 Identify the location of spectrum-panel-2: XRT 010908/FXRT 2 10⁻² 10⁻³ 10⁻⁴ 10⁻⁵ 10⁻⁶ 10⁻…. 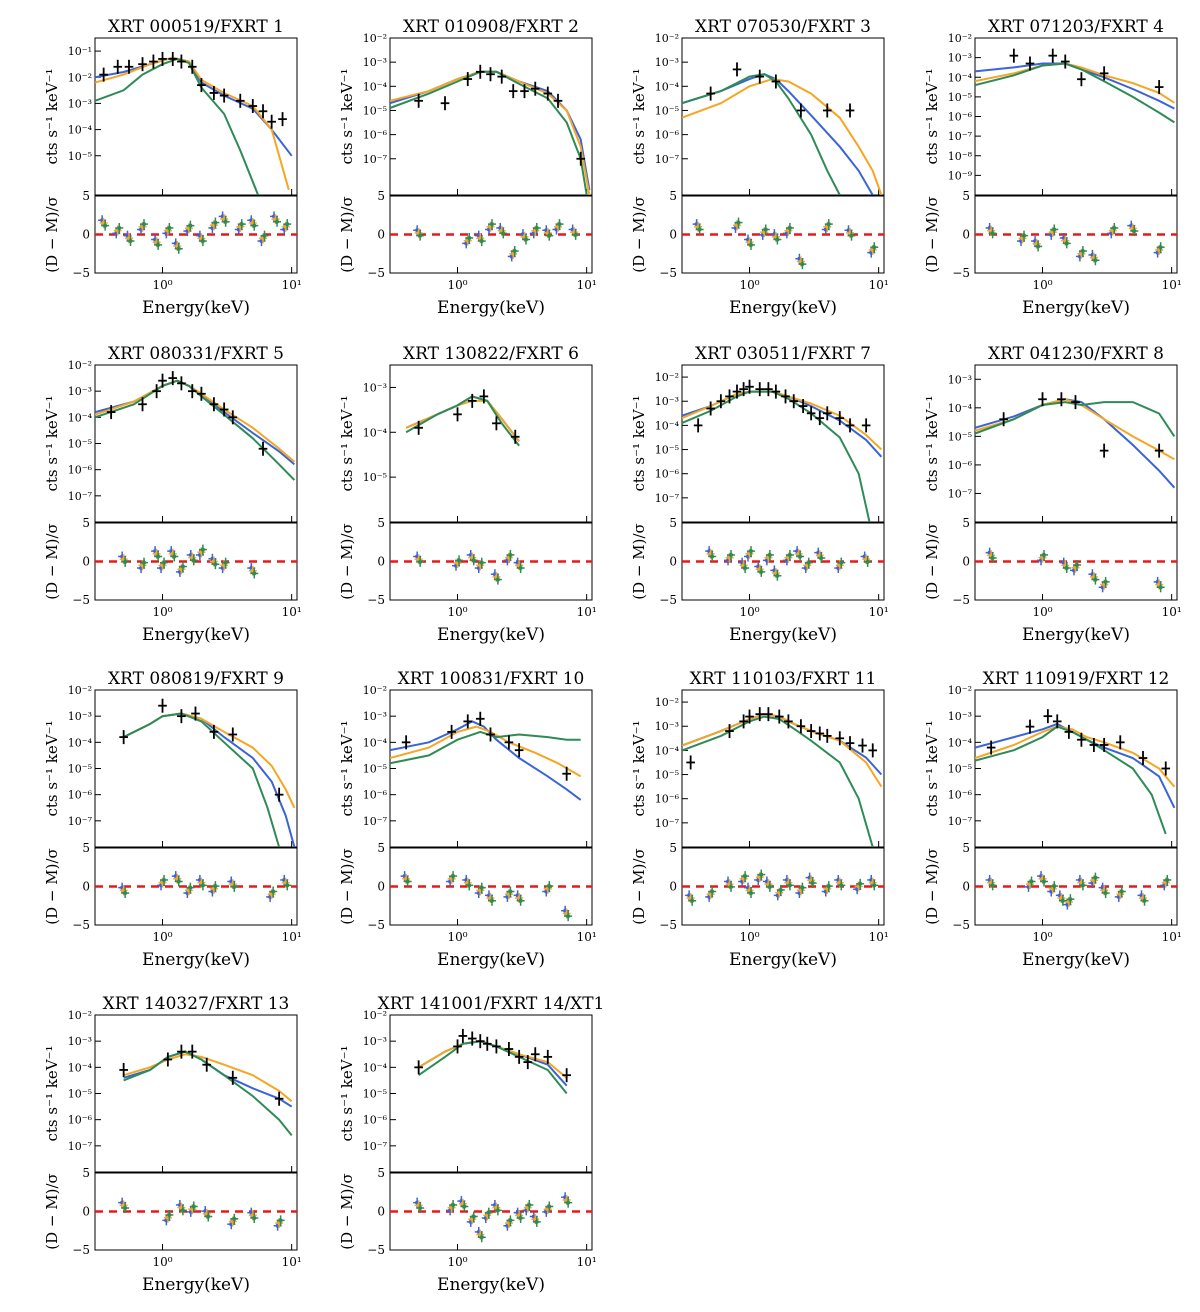
(467, 167).